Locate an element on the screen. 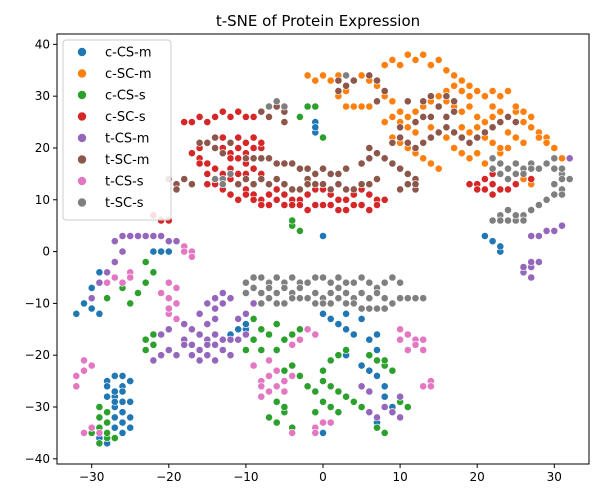 This screenshot has width=600, height=504. x-tick-label: 10 is located at coordinates (399, 477).